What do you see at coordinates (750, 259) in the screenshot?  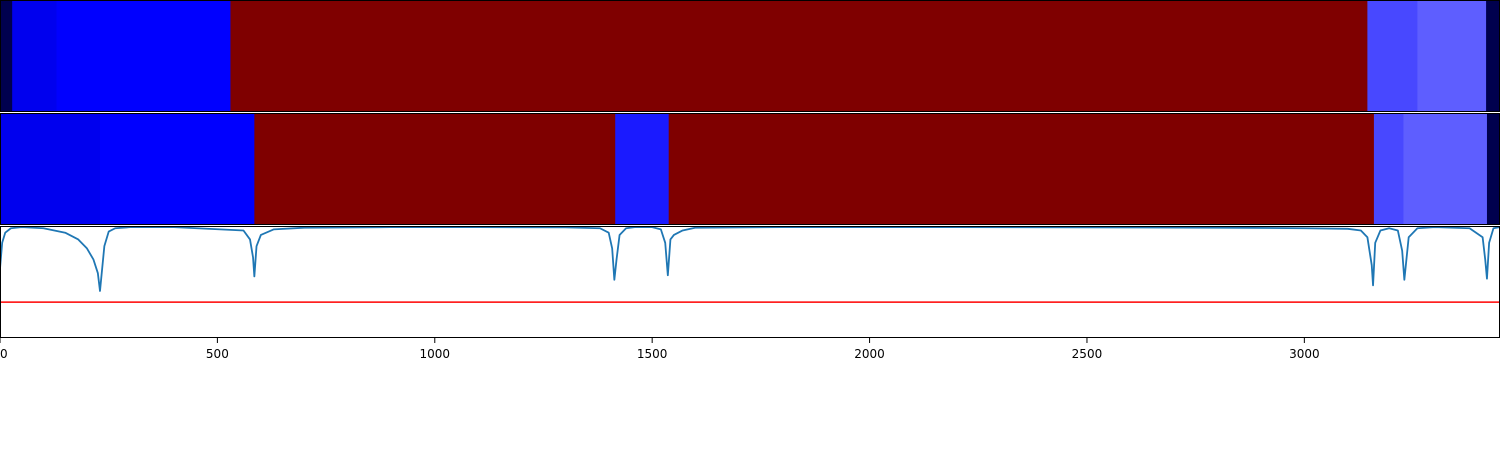 I see `series-line` at bounding box center [750, 259].